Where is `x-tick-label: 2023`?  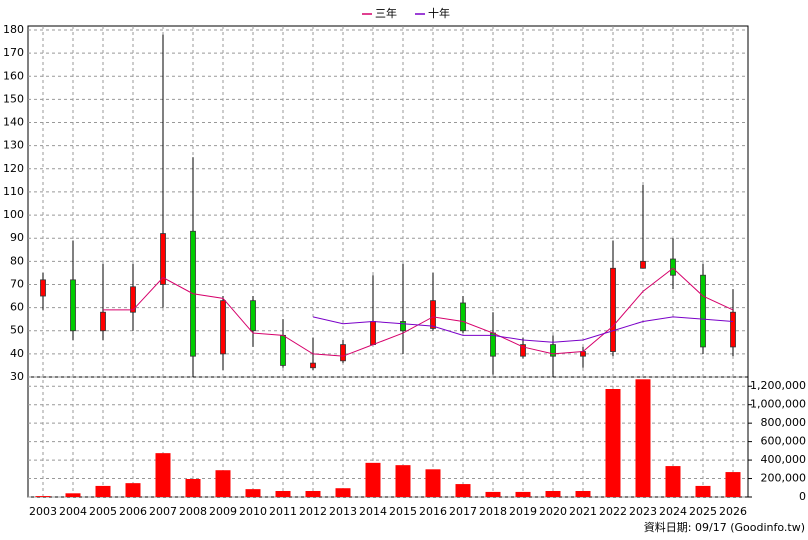
x-tick-label: 2023 is located at coordinates (643, 511).